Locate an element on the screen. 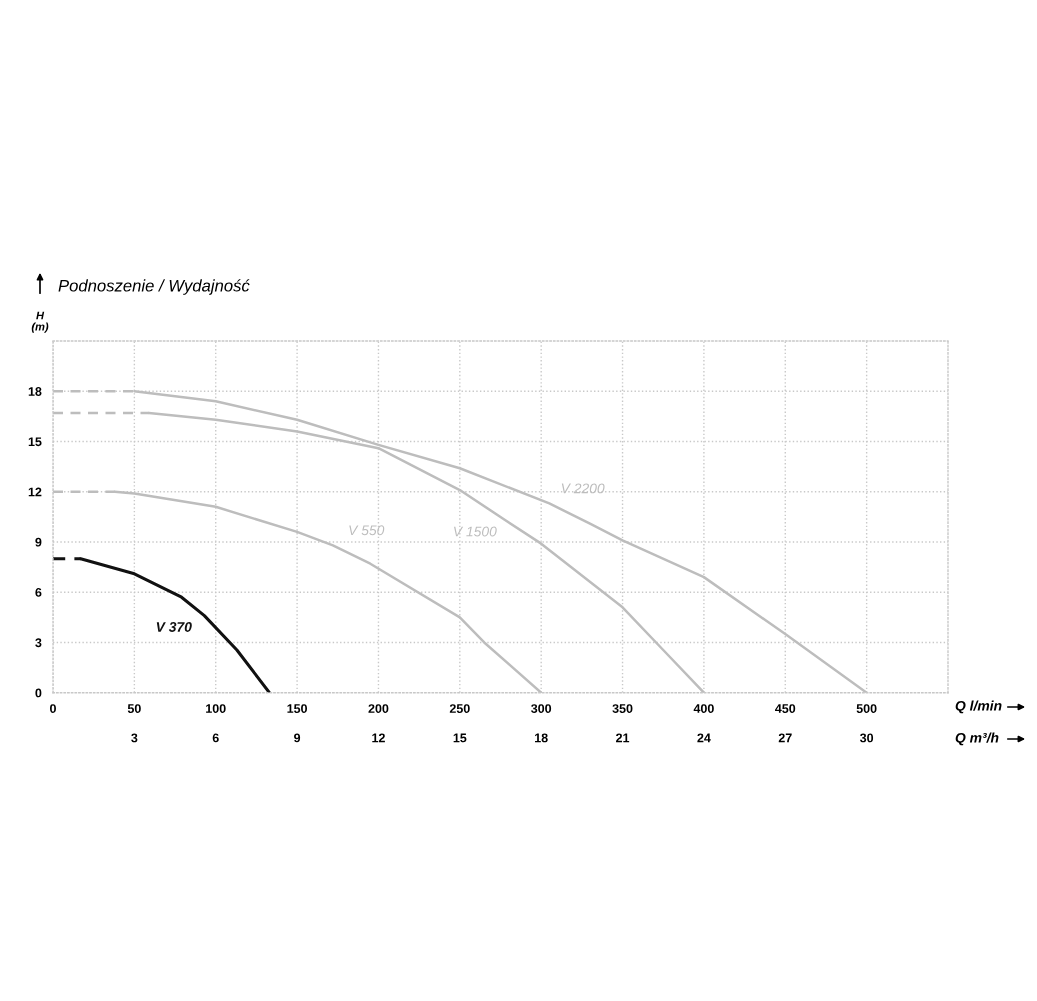 The image size is (1037, 1001). x-tick-label: 0 is located at coordinates (53, 708).